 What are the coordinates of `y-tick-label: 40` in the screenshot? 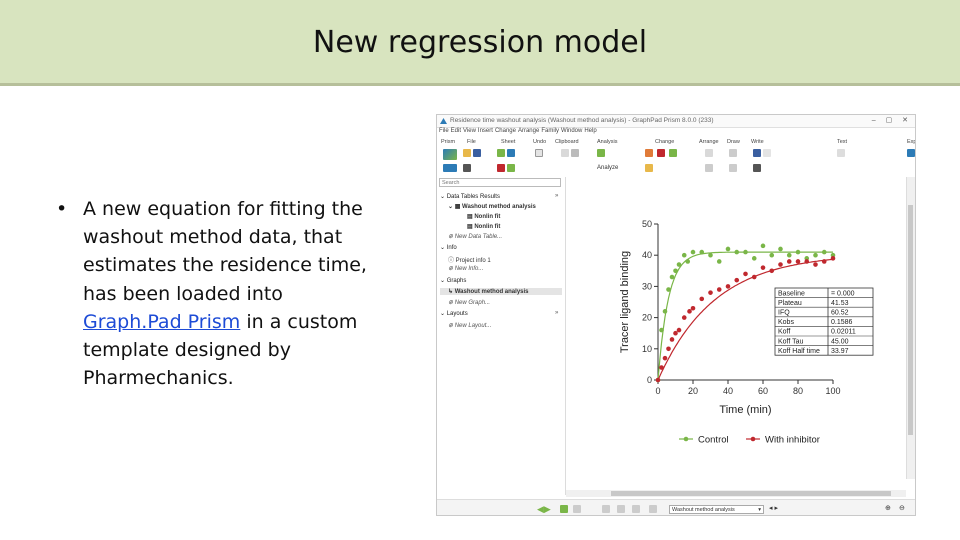 It's located at (647, 255).